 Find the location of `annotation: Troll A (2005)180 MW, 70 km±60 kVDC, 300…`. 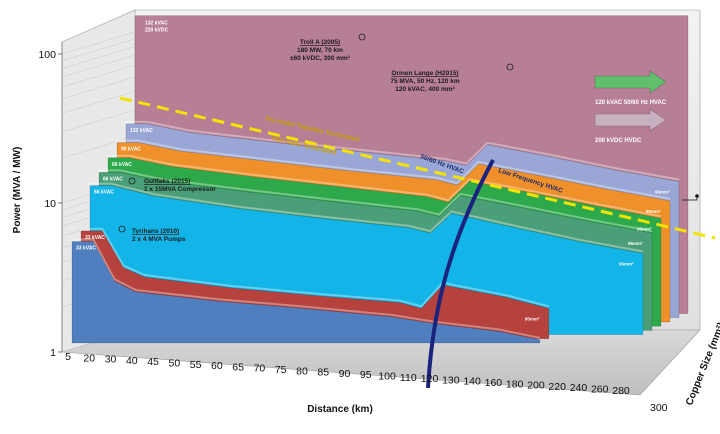

annotation: Troll A (2005)180 MW, 70 km±60 kVDC, 300… is located at coordinates (328, 47).